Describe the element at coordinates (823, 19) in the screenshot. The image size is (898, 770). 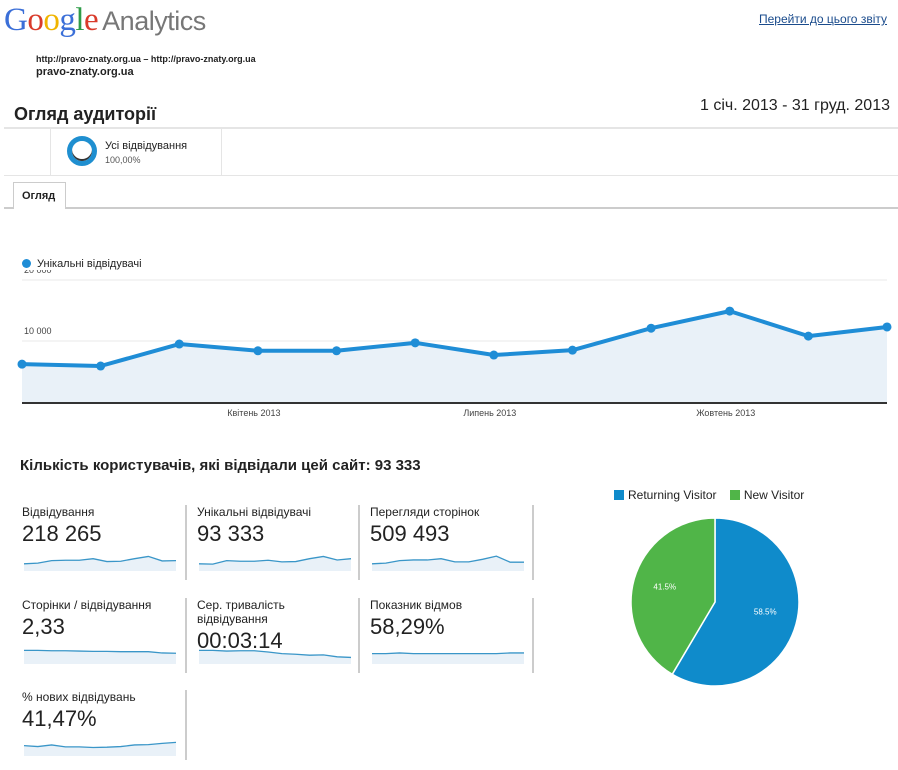
I see `open-report-link: Перейти до цього звіту` at that location.